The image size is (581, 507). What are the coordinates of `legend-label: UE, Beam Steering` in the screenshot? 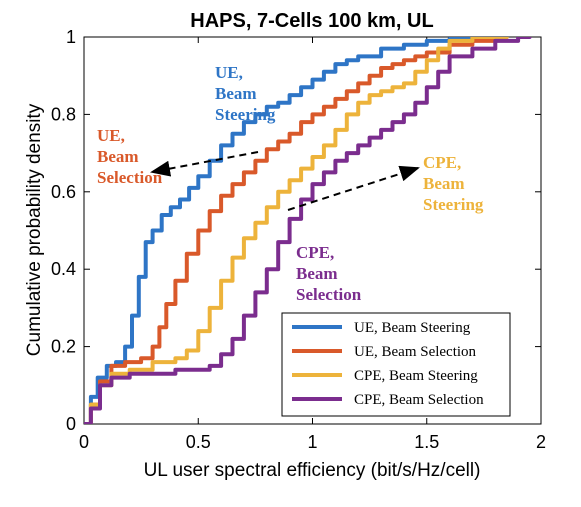 It's located at (412, 328).